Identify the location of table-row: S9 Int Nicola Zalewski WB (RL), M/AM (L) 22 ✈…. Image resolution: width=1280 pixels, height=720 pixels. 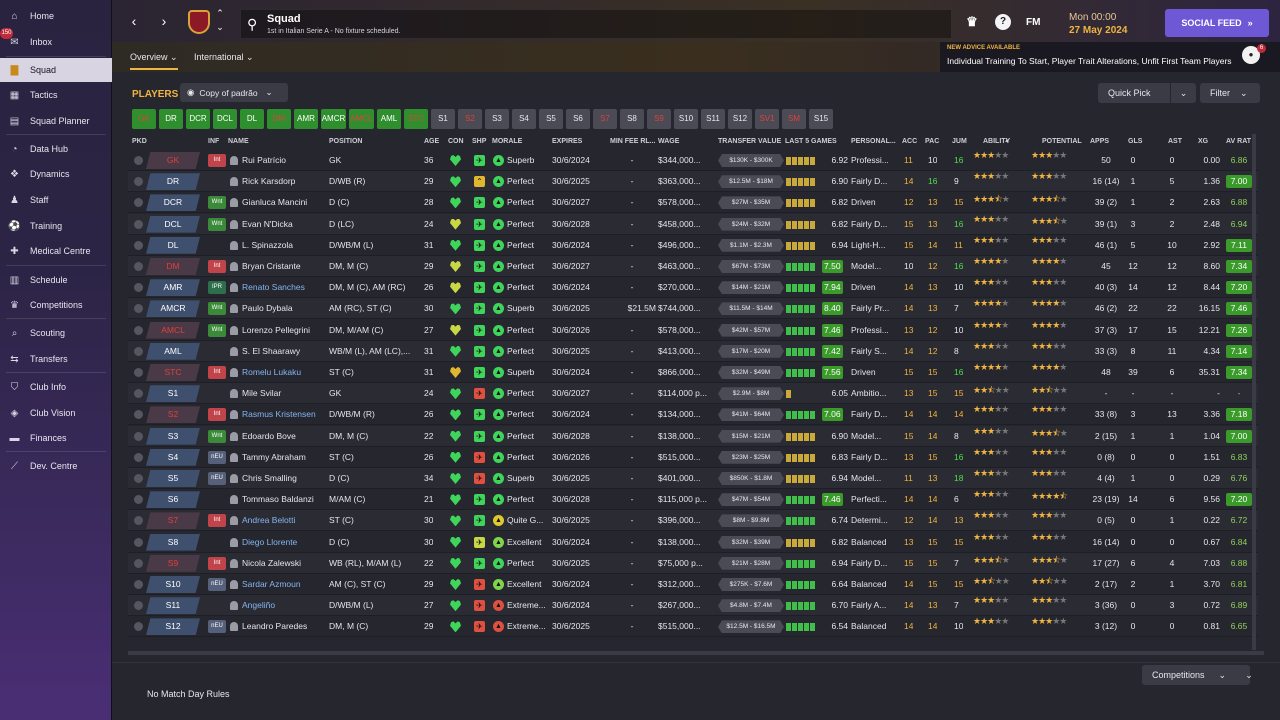
(693, 563).